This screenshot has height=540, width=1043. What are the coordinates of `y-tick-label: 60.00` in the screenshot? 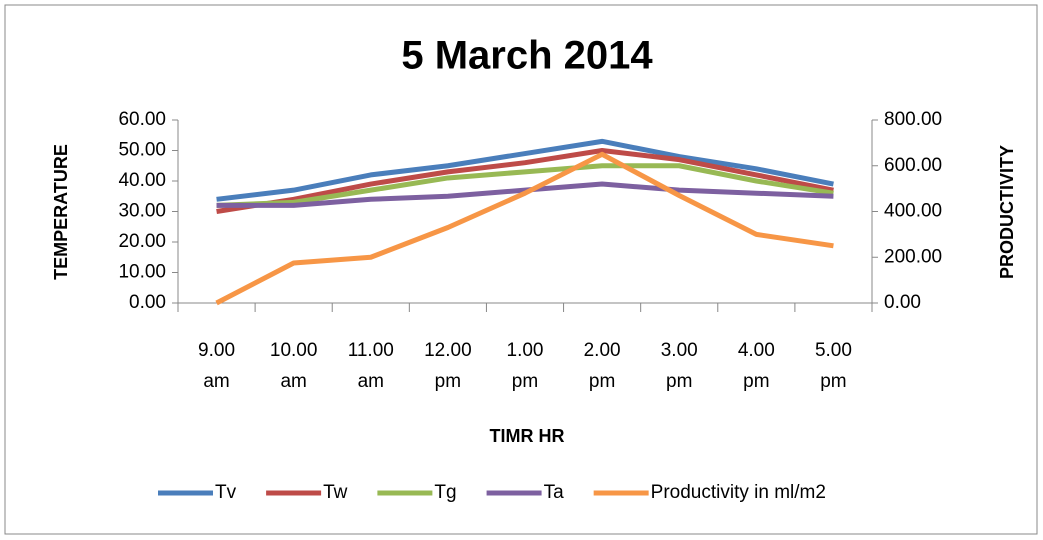 It's located at (142, 119).